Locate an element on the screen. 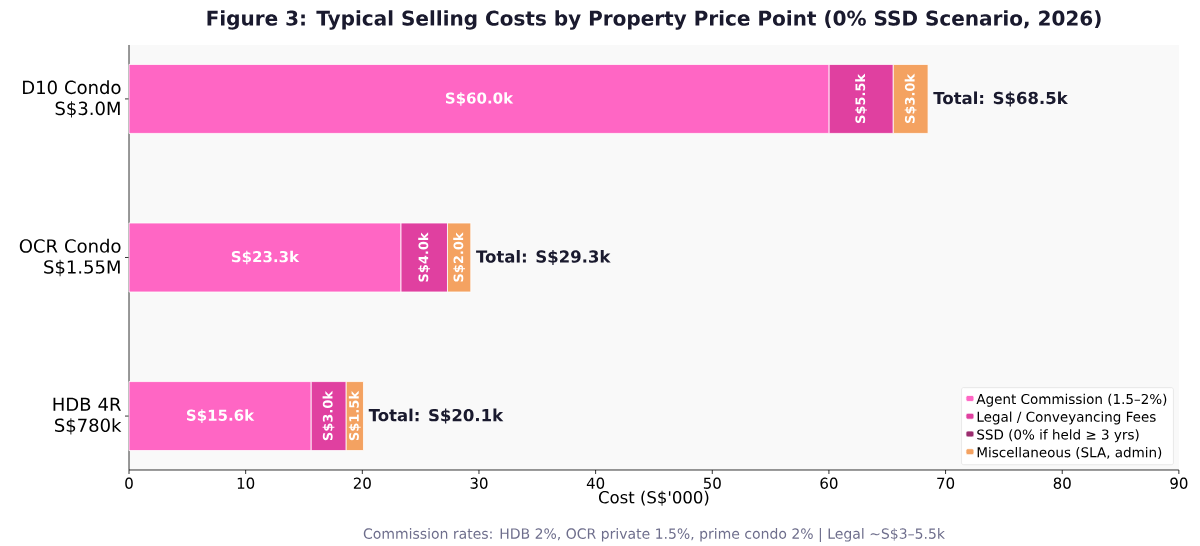 Image resolution: width=1200 pixels, height=546 pixels. total-label: Total: S$68.5k is located at coordinates (1000, 99).